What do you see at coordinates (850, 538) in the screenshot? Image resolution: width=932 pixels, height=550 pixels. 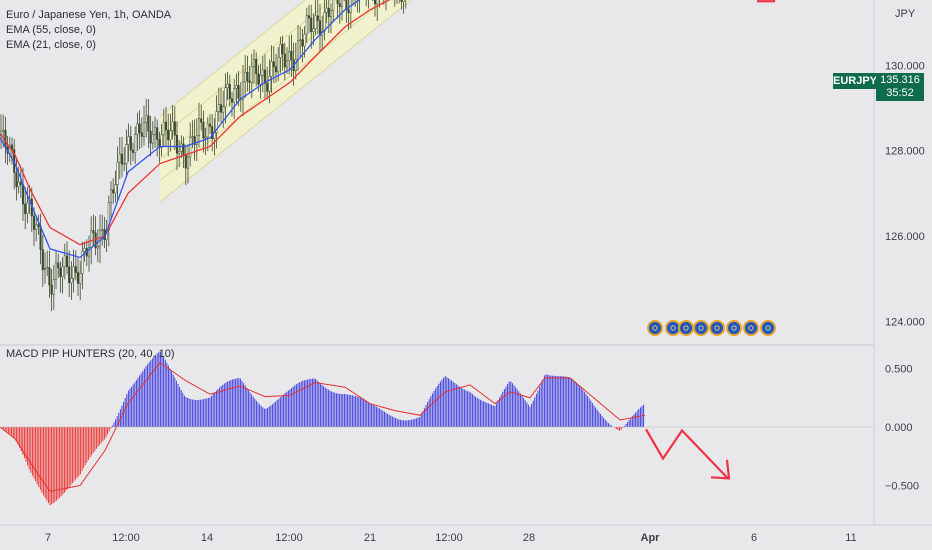 I see `time-tick-label: 11` at bounding box center [850, 538].